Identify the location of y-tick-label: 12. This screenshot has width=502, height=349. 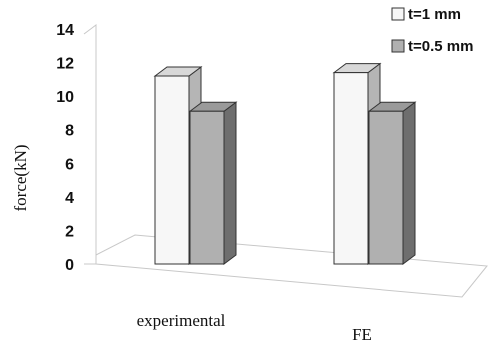
(65, 64).